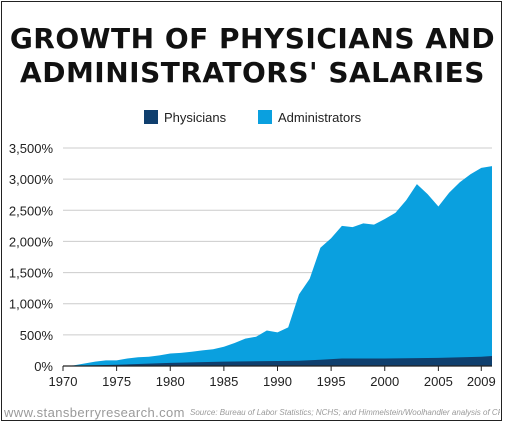  What do you see at coordinates (31, 241) in the screenshot?
I see `y-tick-label: 2,000%` at bounding box center [31, 241].